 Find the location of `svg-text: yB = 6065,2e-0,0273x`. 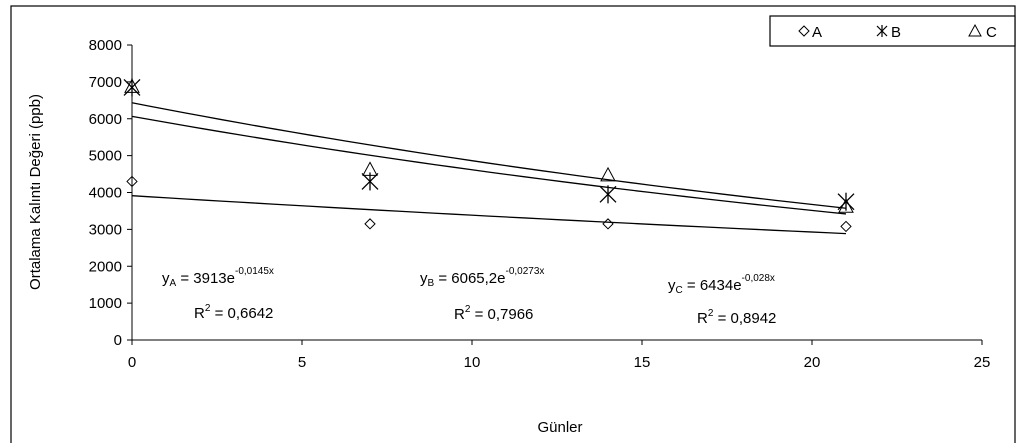

svg-text: yB = 6065,2e-0,0273x is located at coordinates (482, 277).